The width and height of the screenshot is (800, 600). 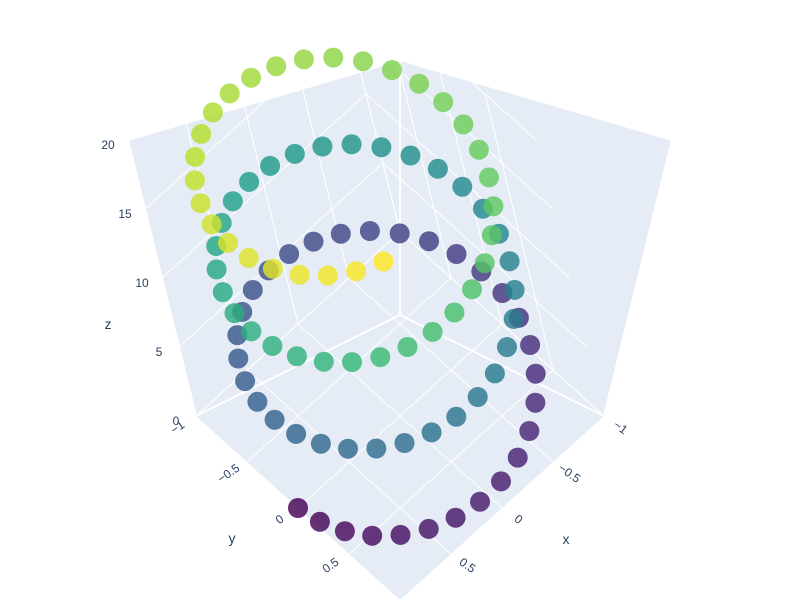 What do you see at coordinates (566, 539) in the screenshot?
I see `x-axis-title: x` at bounding box center [566, 539].